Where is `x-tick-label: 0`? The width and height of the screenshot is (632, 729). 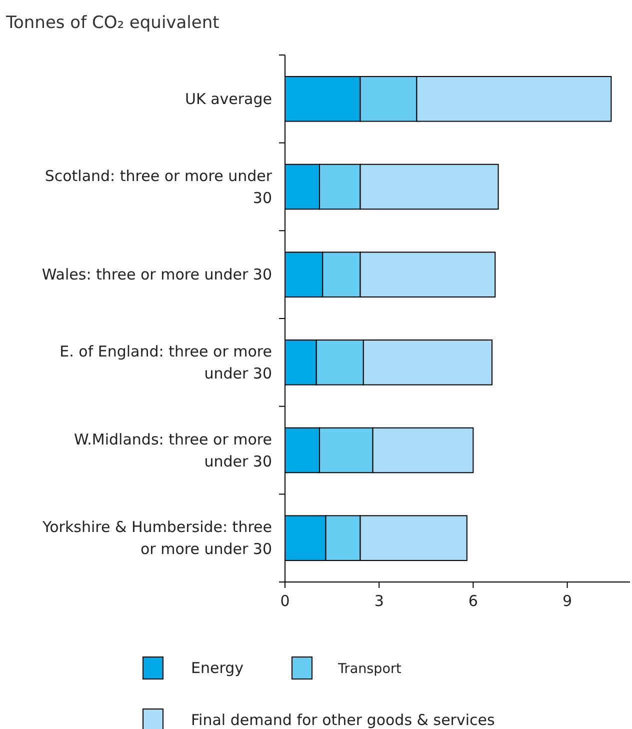 x-tick-label: 0 is located at coordinates (285, 601).